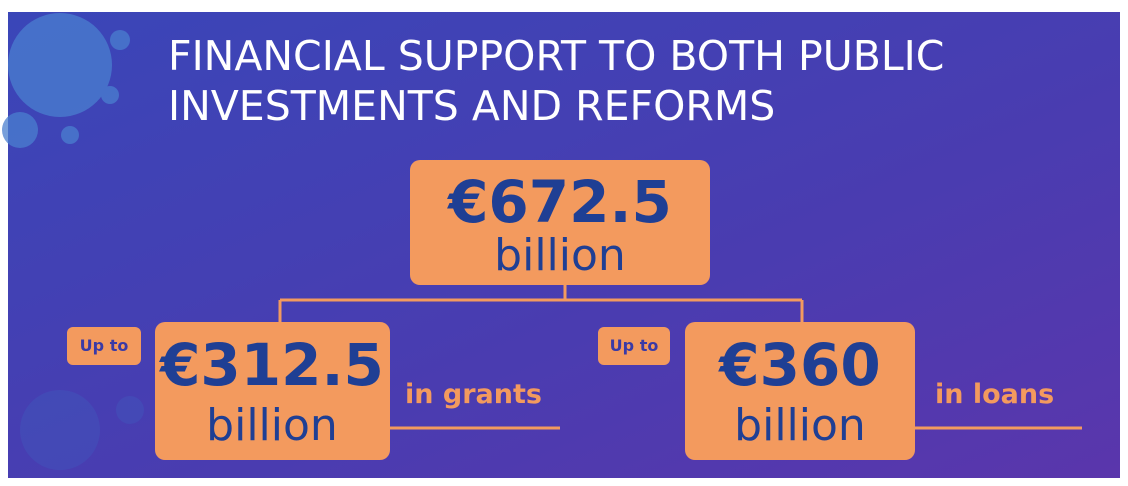 The height and width of the screenshot is (486, 1128). Describe the element at coordinates (471, 106) in the screenshot. I see `title-line: INVESTMENTS AND REFORMS` at that location.